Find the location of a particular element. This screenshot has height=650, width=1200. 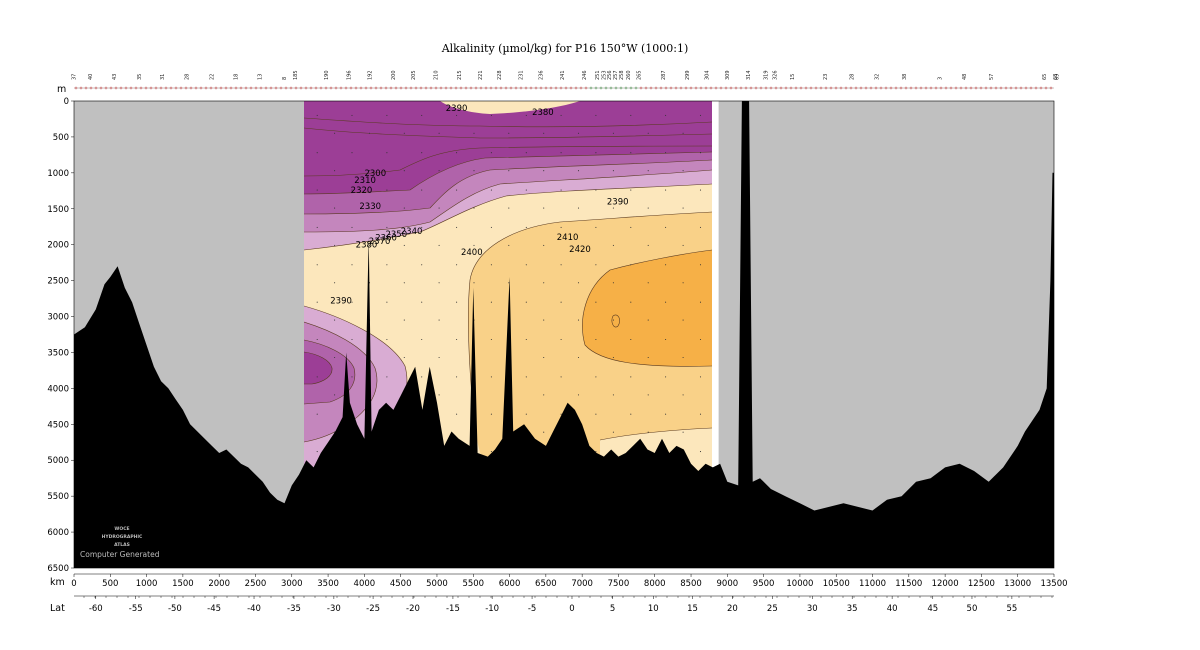

station-label: 38 is located at coordinates (905, 77).